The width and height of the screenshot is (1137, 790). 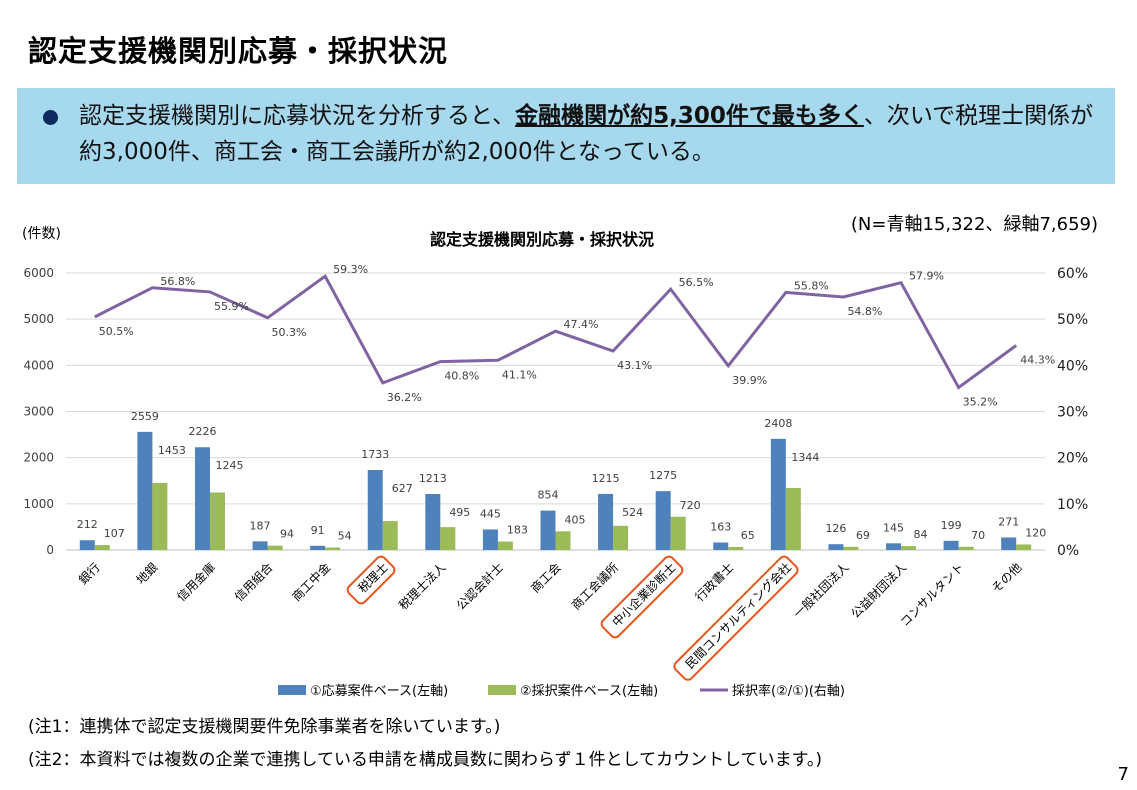 What do you see at coordinates (594, 586) in the screenshot?
I see `category-label: 商工会議所` at bounding box center [594, 586].